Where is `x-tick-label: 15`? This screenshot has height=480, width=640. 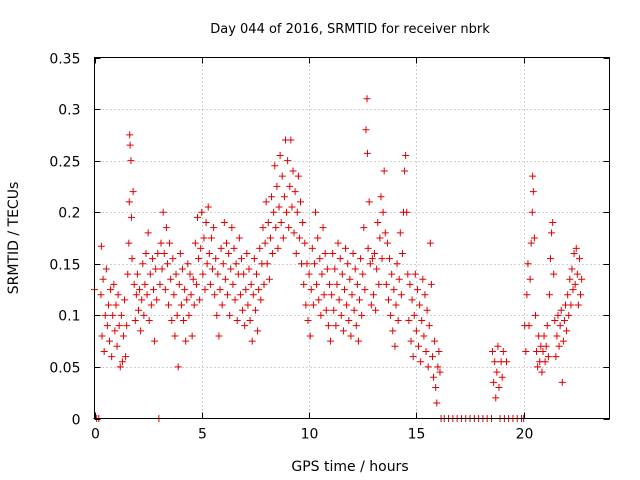 x-tick-label: 15 is located at coordinates (417, 435).